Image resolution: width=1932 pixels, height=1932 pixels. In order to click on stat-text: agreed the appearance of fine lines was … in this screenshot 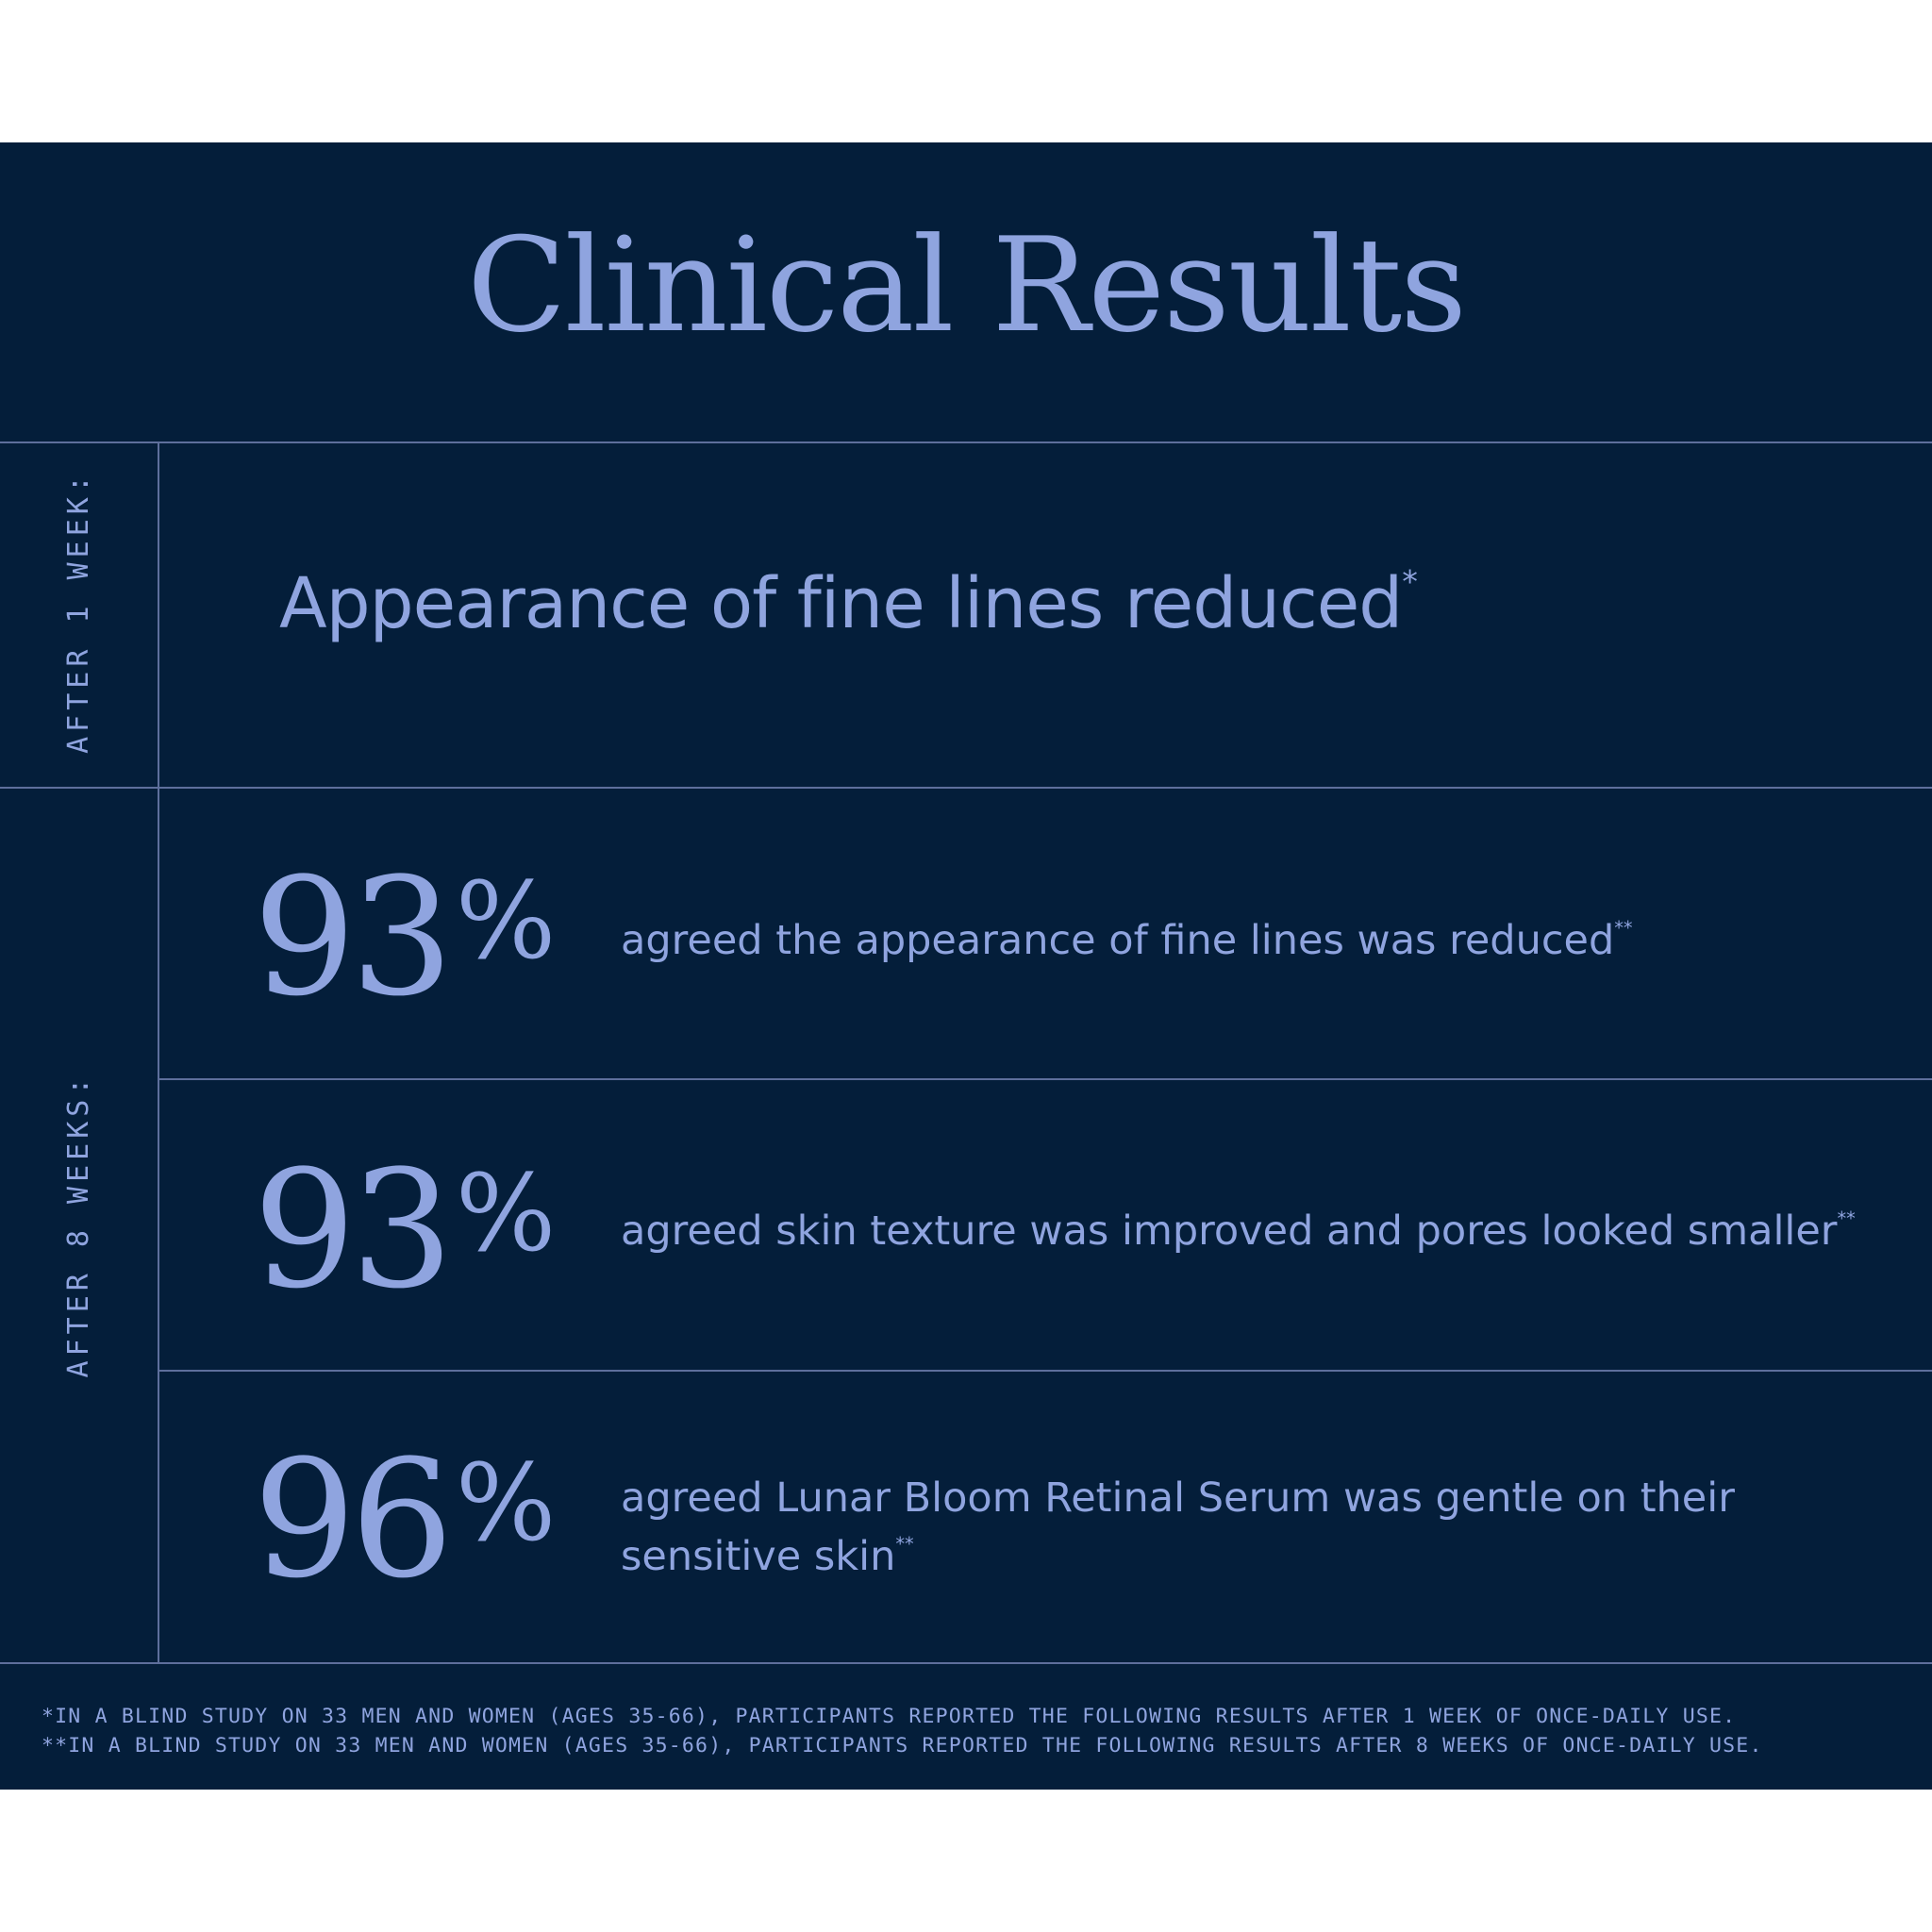, I will do `click(1118, 941)`.